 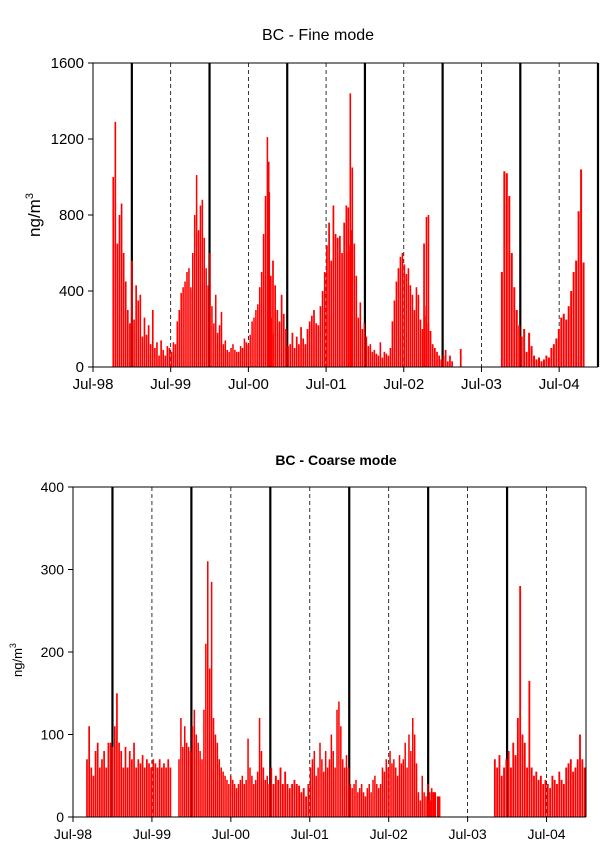 I want to click on x-tick-label: Jul-03, so click(x=468, y=834).